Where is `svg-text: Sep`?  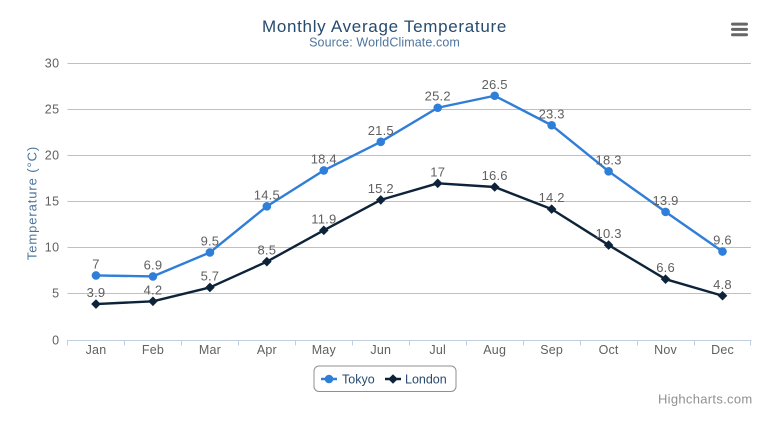
svg-text: Sep is located at coordinates (551, 350).